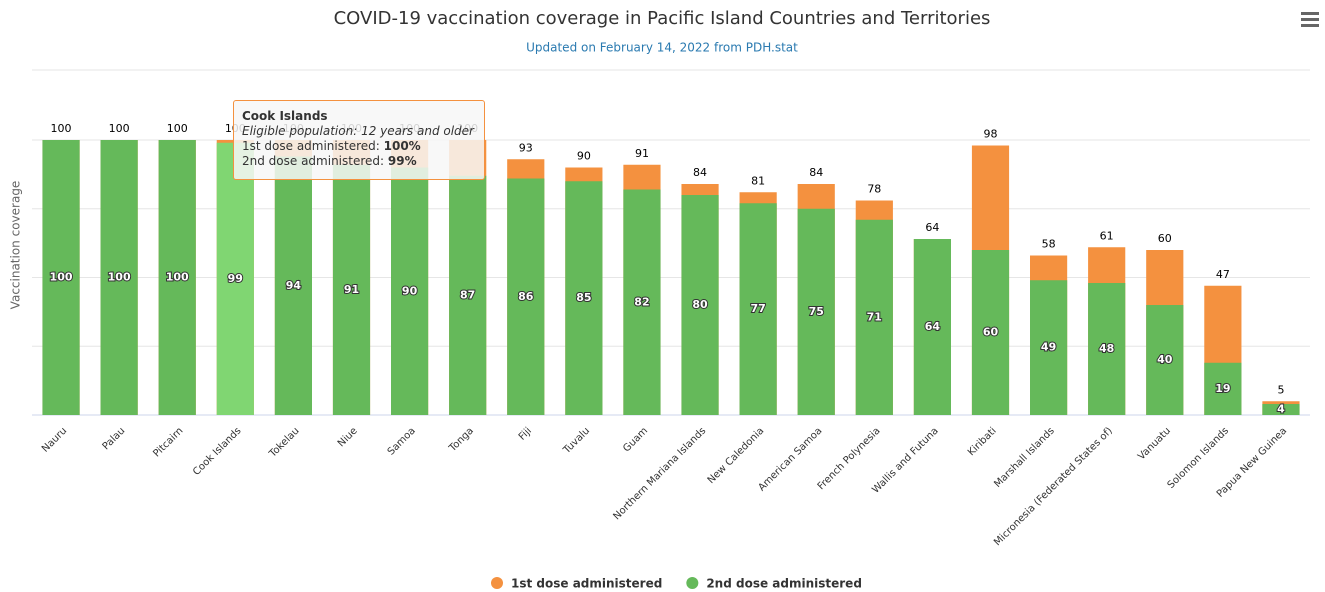  I want to click on data-label: 82, so click(641, 301).